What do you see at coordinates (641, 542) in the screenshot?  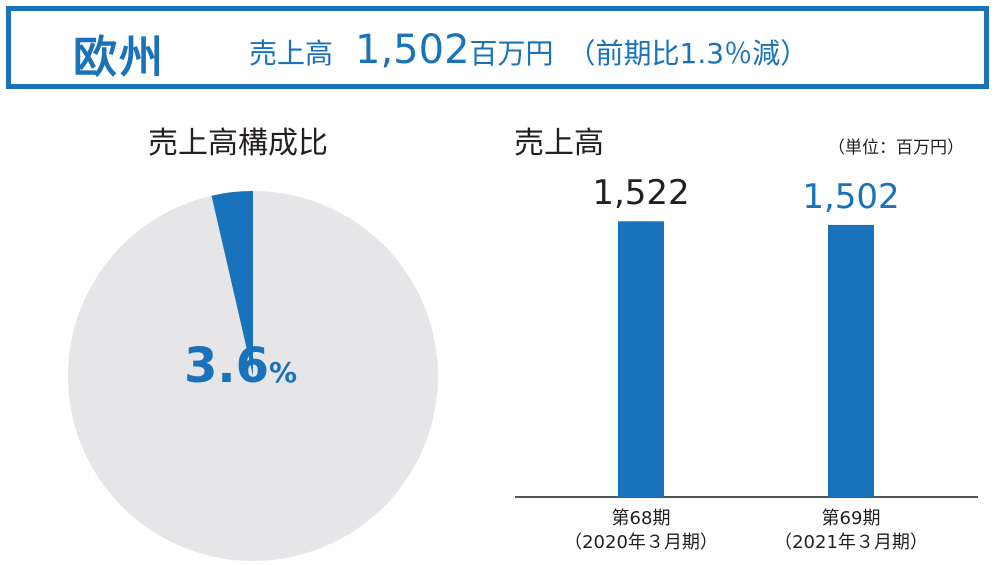 I see `bar-category-fiscal-year: （2020年３月期）` at bounding box center [641, 542].